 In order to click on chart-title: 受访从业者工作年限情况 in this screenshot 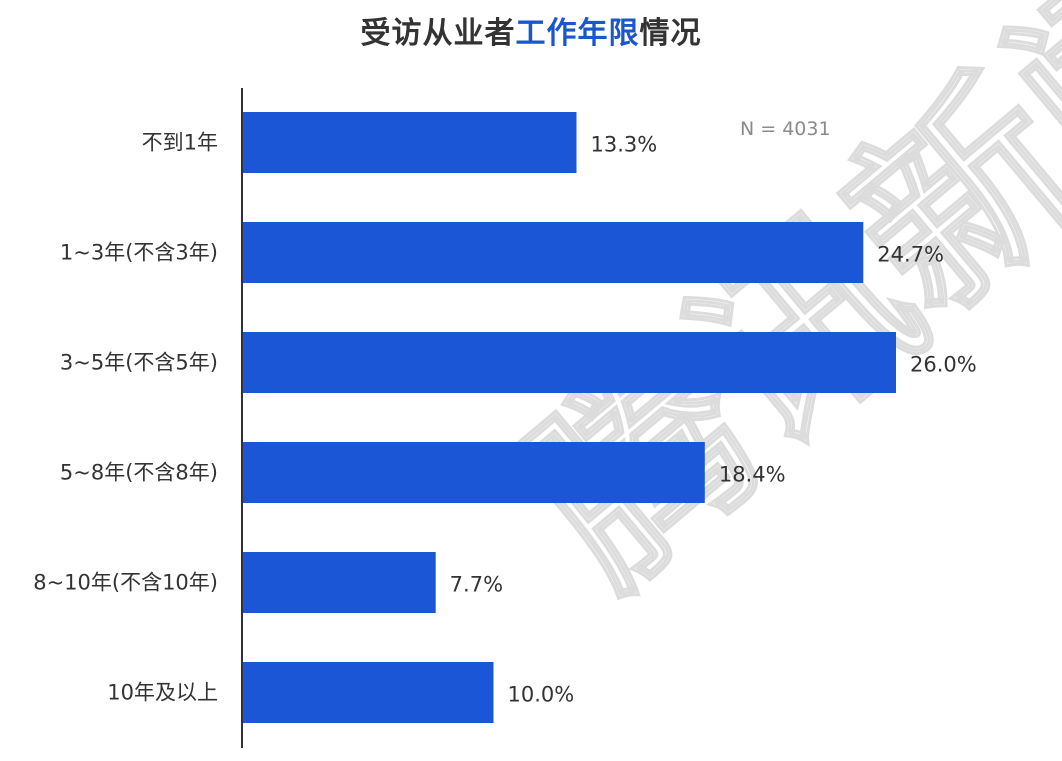, I will do `click(531, 30)`.